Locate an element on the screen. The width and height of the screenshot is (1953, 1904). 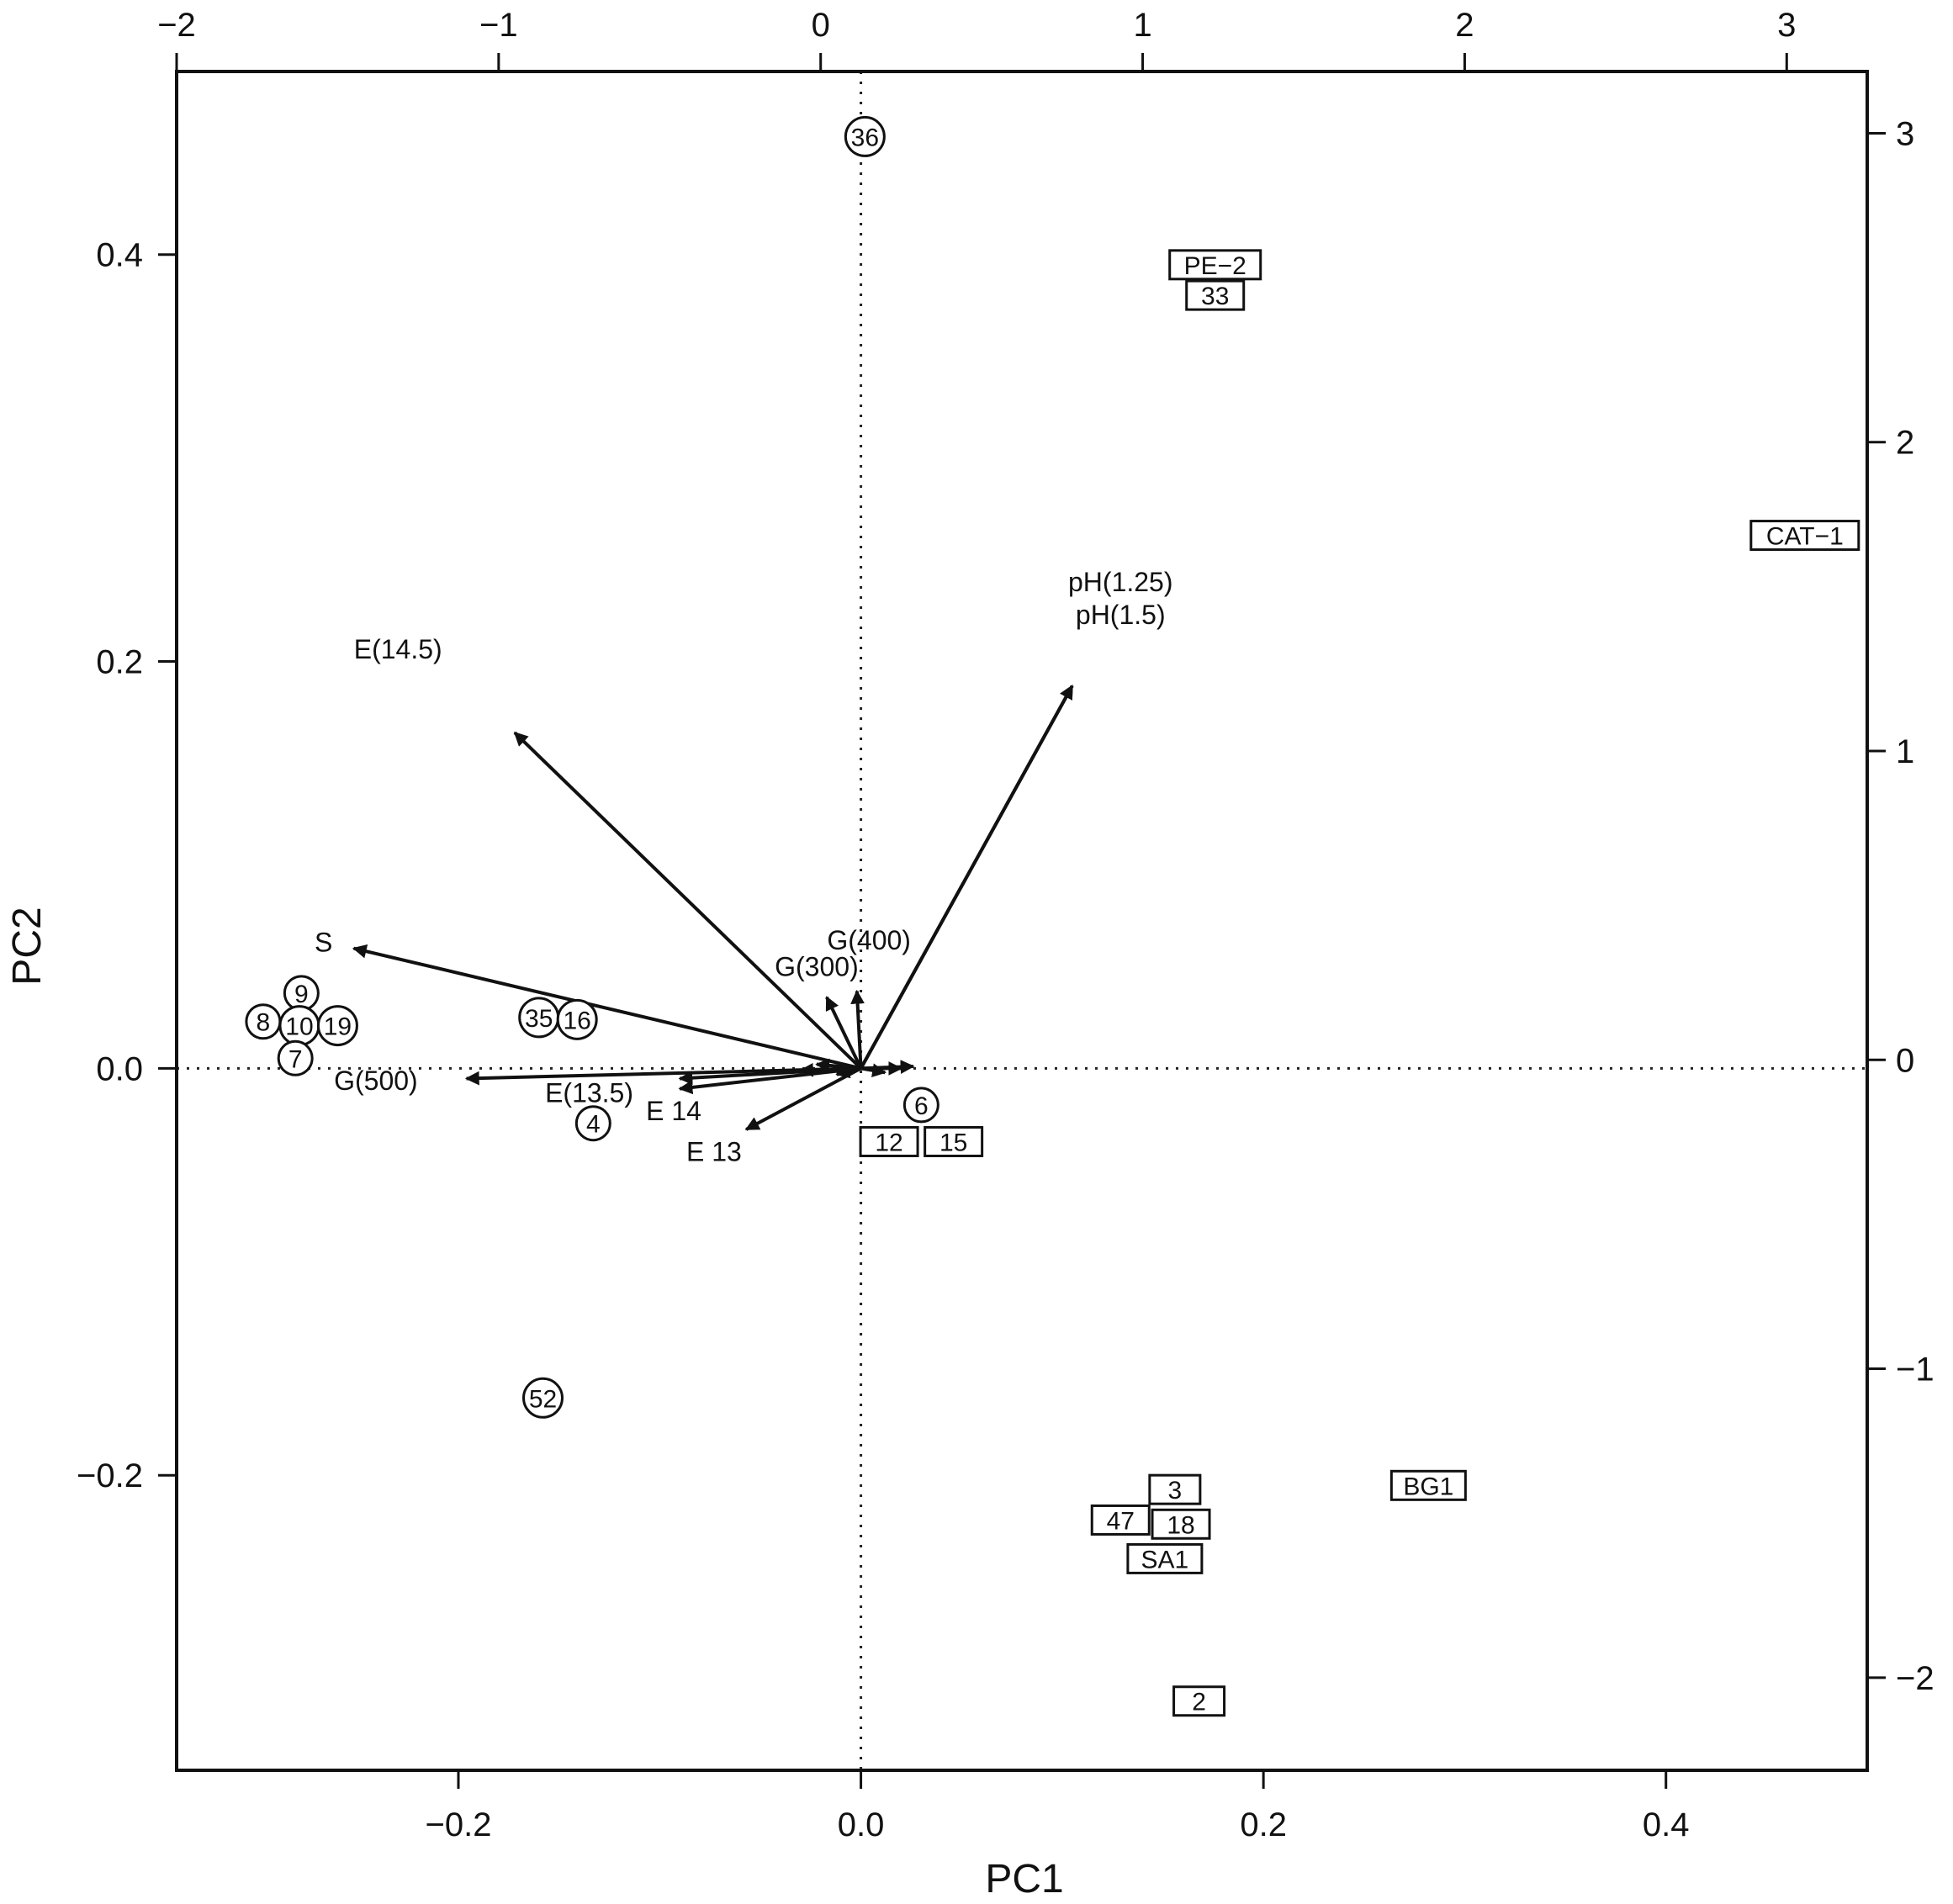
observation-label: 36 is located at coordinates (865, 137).